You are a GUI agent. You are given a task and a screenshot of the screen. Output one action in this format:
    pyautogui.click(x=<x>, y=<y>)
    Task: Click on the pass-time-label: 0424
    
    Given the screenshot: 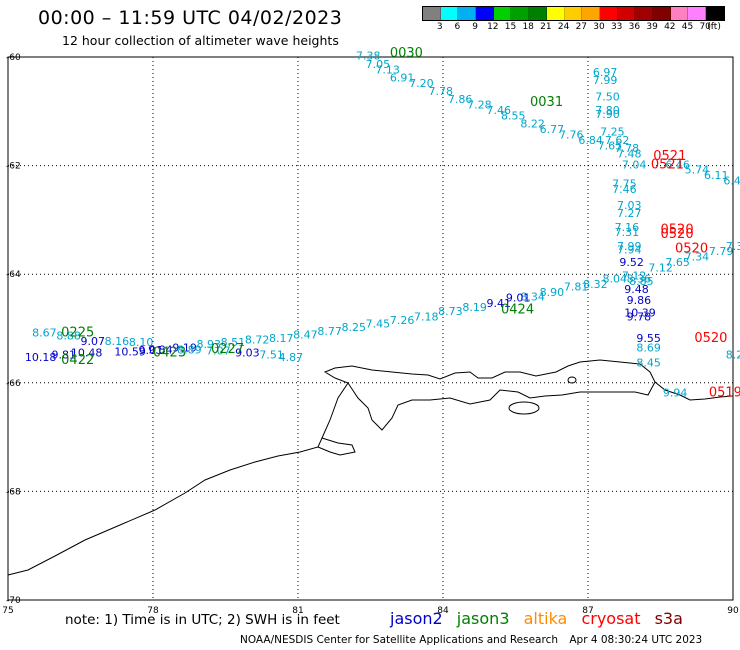 What is the action you would take?
    pyautogui.click(x=517, y=309)
    